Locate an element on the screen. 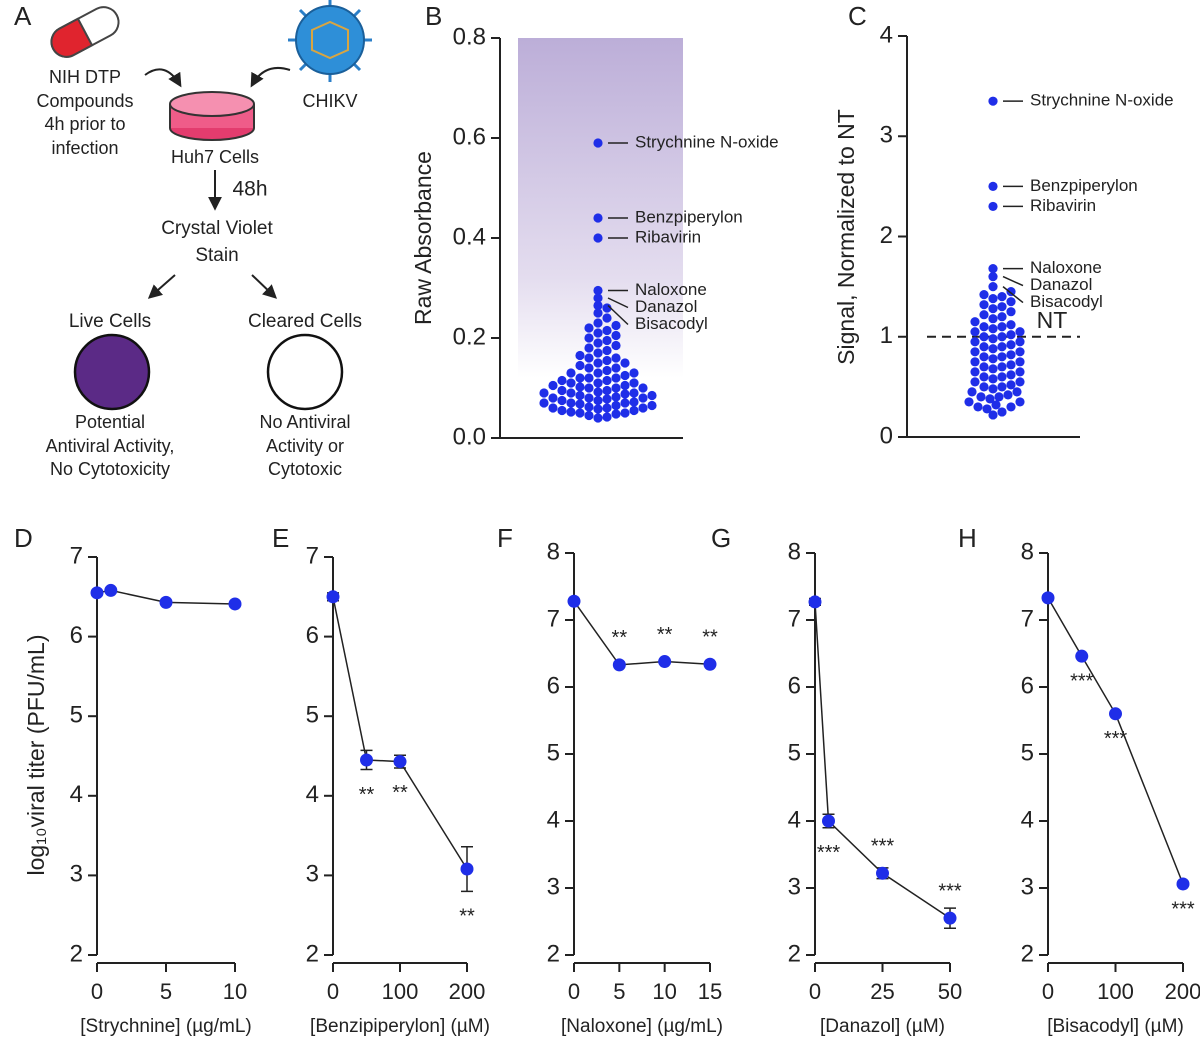  y-tick-label: 5 is located at coordinates (794, 752).